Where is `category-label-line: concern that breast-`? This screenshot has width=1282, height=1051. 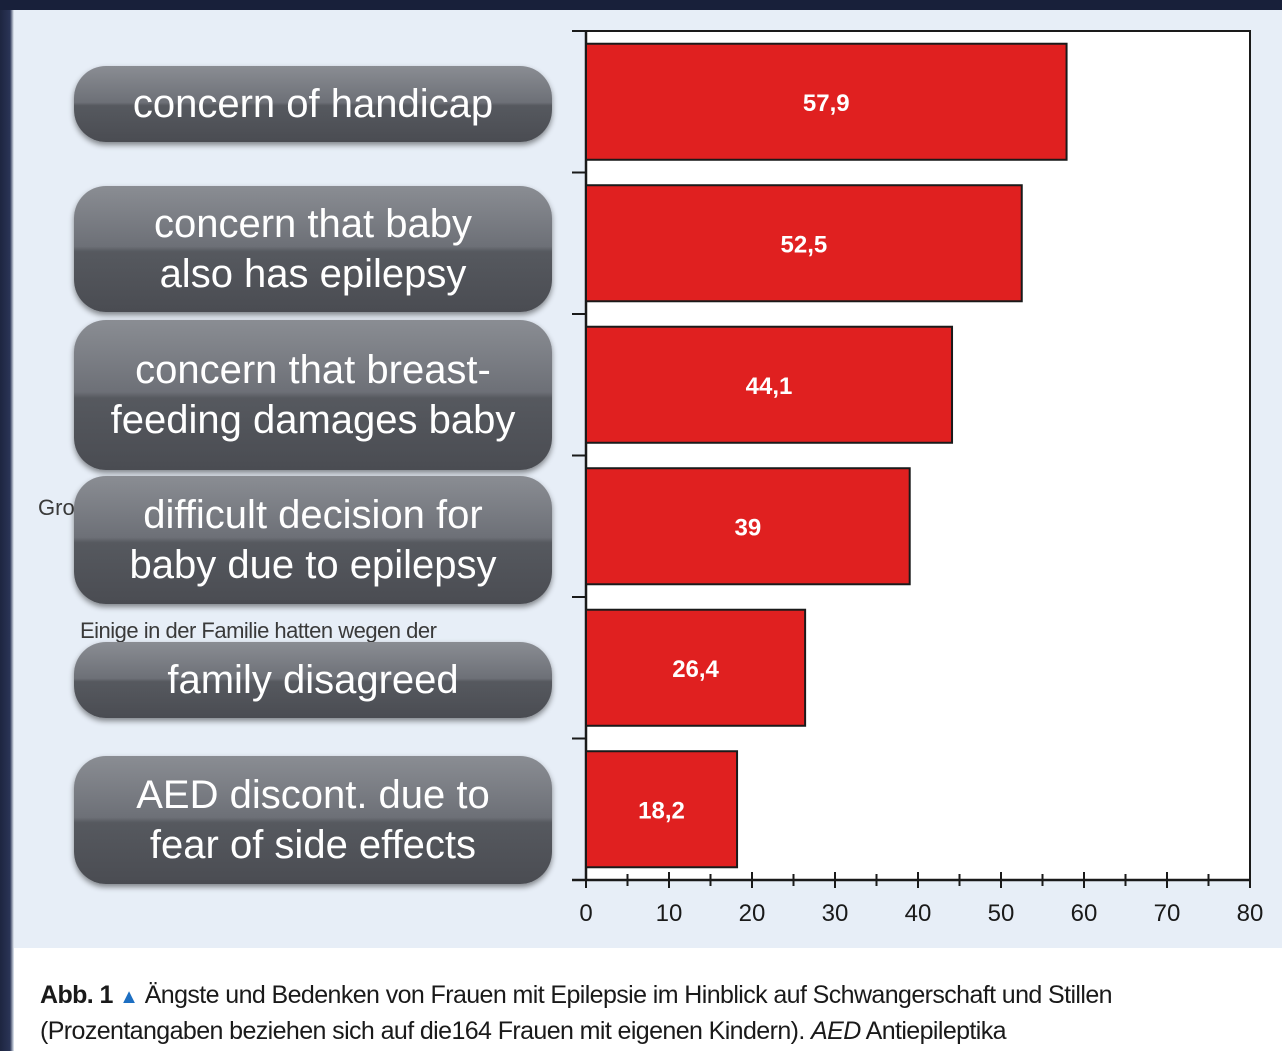 category-label-line: concern that breast- is located at coordinates (313, 370).